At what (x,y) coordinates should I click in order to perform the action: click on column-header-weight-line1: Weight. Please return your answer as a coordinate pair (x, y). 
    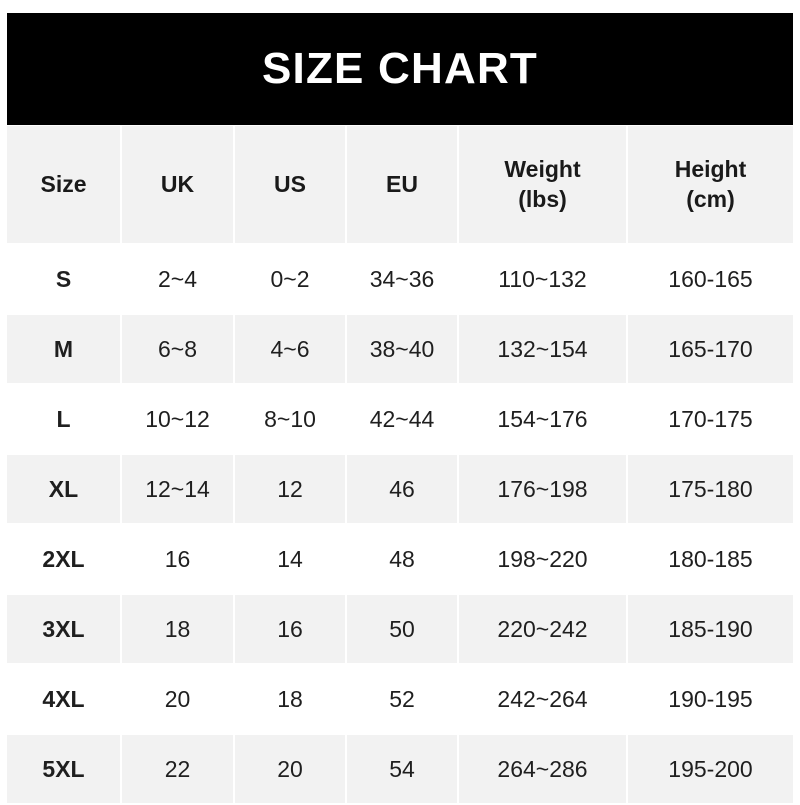
    Looking at the image, I should click on (542, 169).